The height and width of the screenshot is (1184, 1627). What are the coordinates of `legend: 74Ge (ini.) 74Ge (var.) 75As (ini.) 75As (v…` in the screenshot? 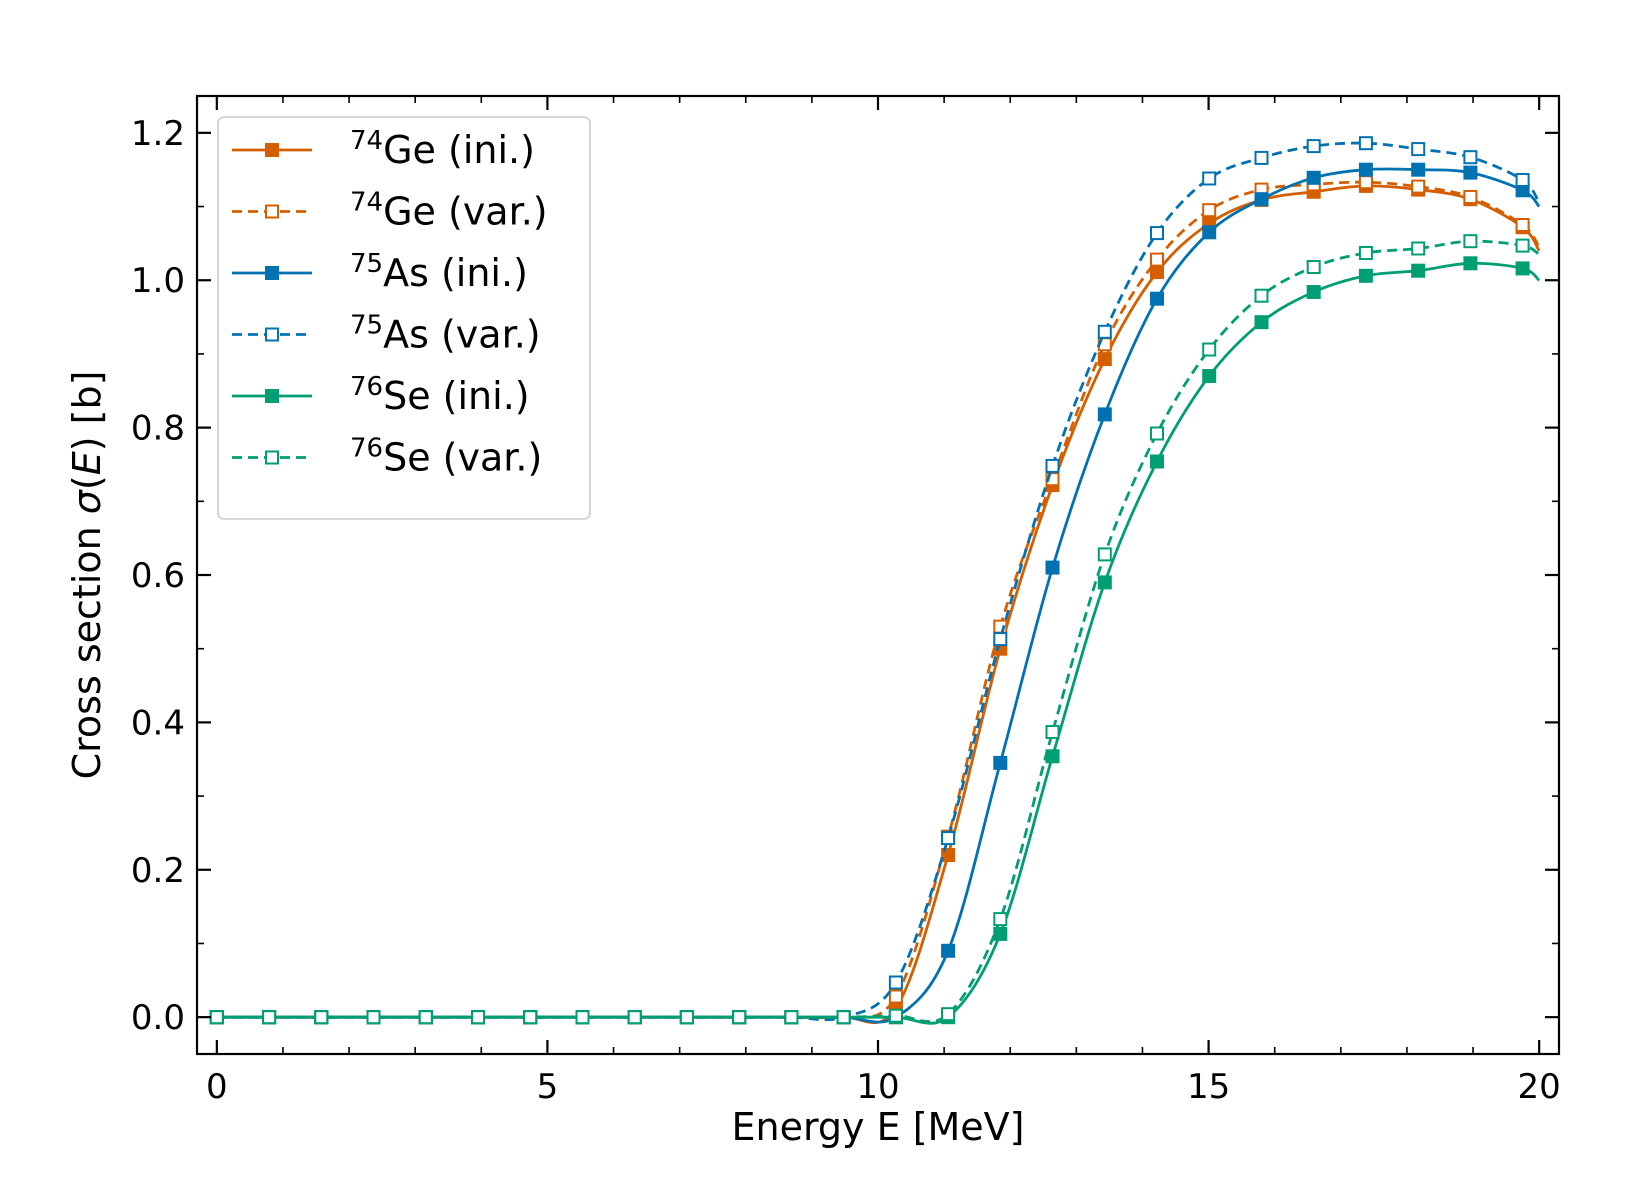 It's located at (404, 318).